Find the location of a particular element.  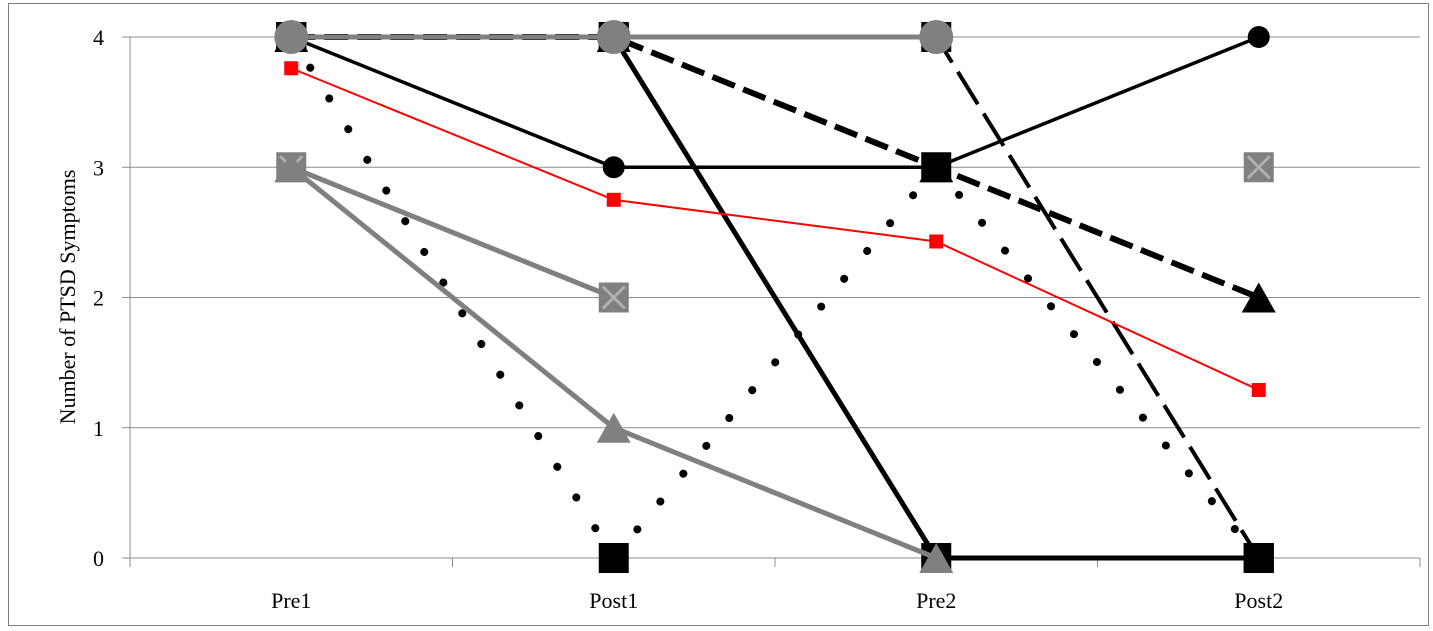

point-marker-s1 is located at coordinates (1258, 297).